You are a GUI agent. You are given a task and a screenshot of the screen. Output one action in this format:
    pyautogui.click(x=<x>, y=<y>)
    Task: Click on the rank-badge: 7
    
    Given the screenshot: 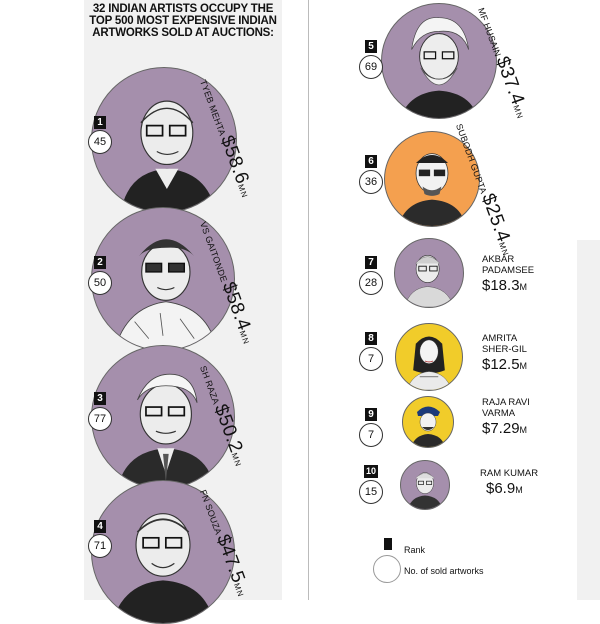 What is the action you would take?
    pyautogui.click(x=371, y=262)
    